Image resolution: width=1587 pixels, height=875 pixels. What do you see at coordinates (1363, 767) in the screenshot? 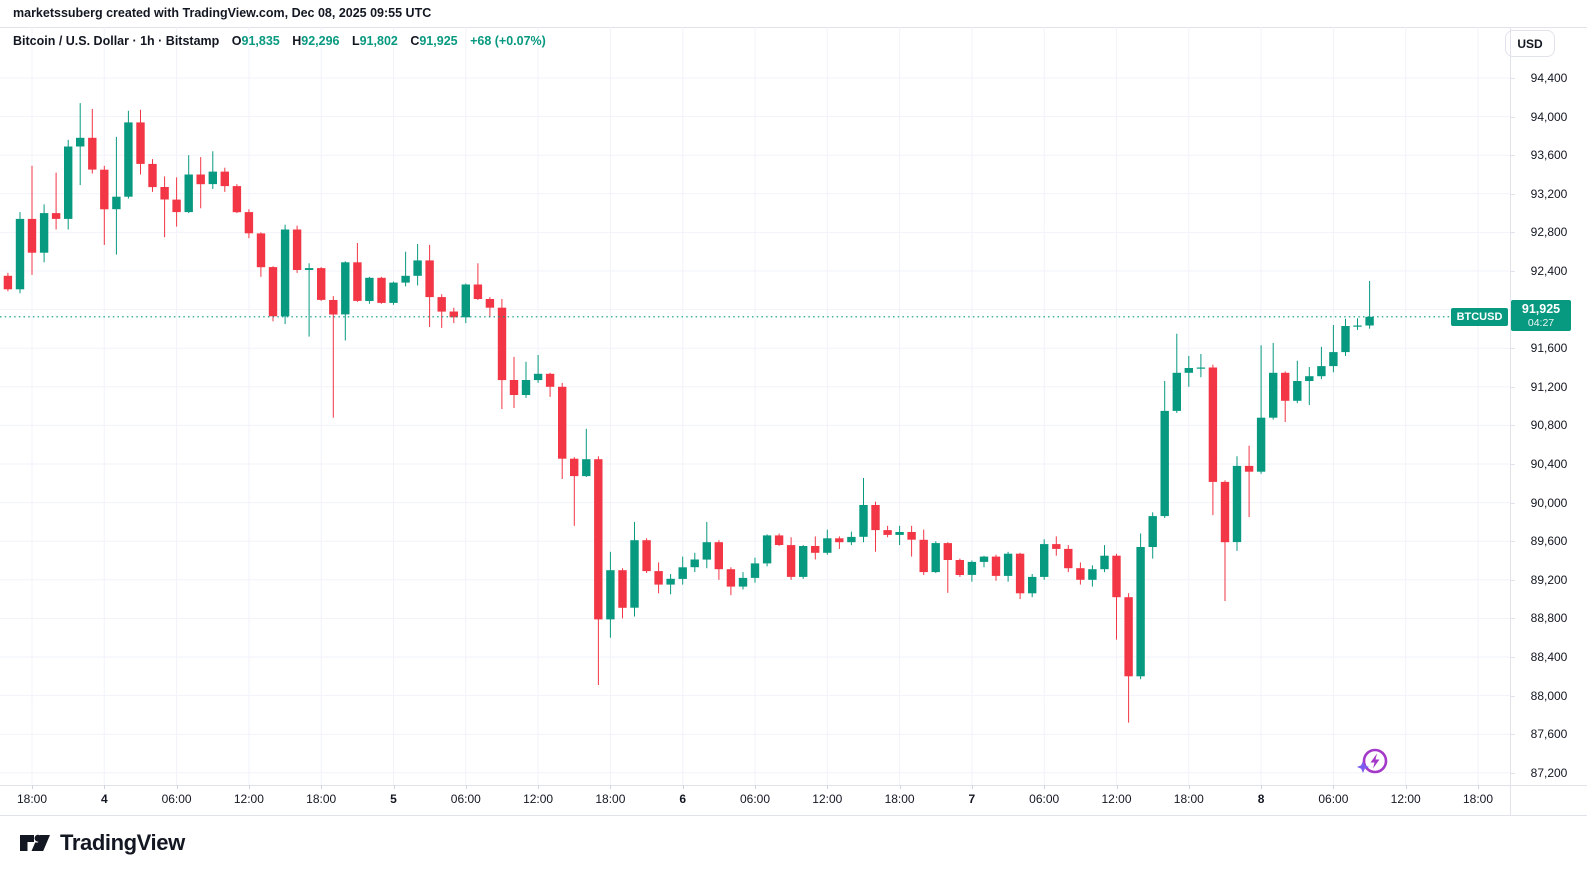
I see `sparkle-icon` at bounding box center [1363, 767].